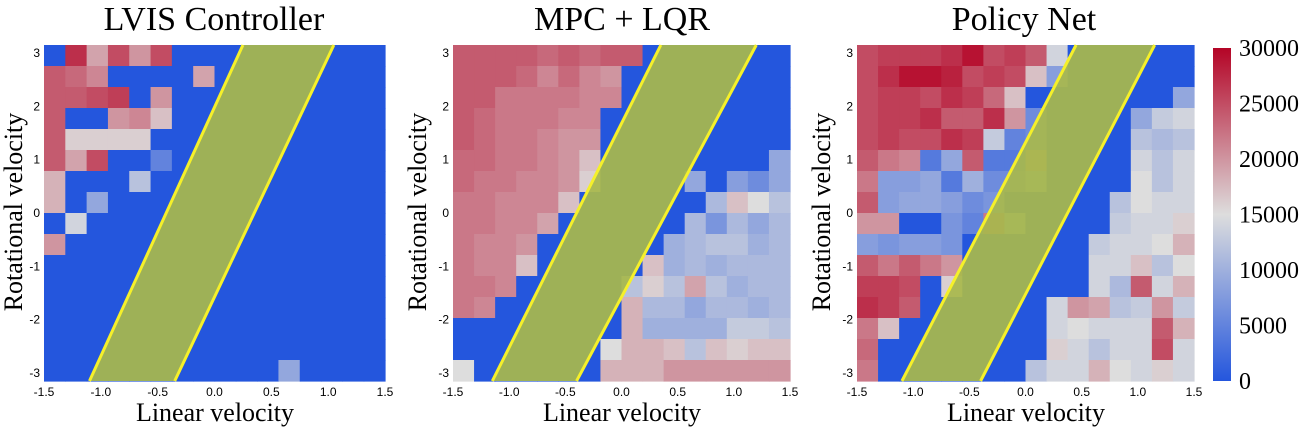 The image size is (1310, 432). Describe the element at coordinates (857, 392) in the screenshot. I see `x-tick-label: -1.5` at that location.